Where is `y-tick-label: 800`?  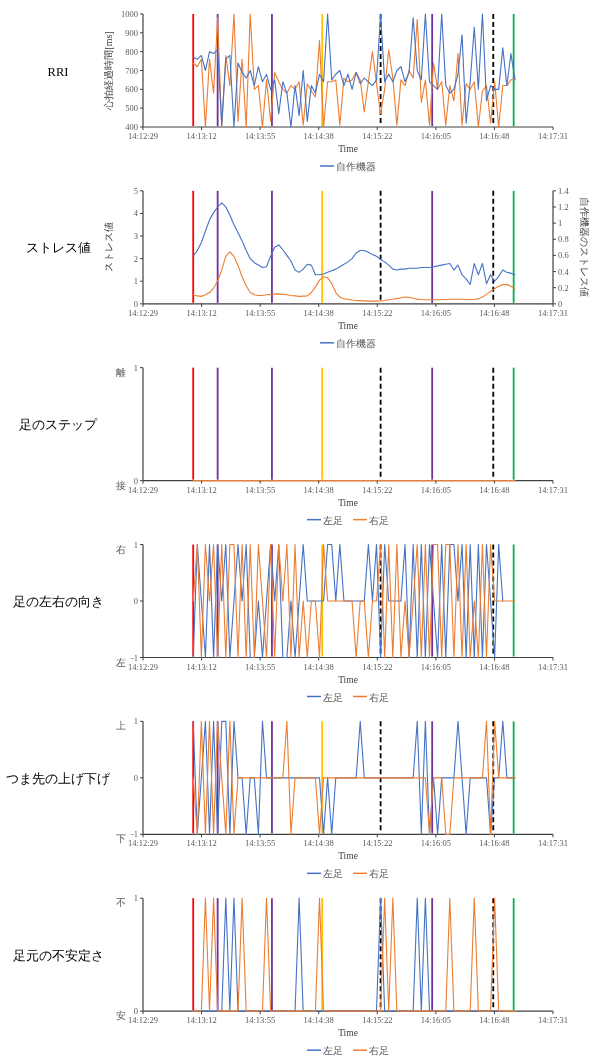 y-tick-label: 800 is located at coordinates (131, 51).